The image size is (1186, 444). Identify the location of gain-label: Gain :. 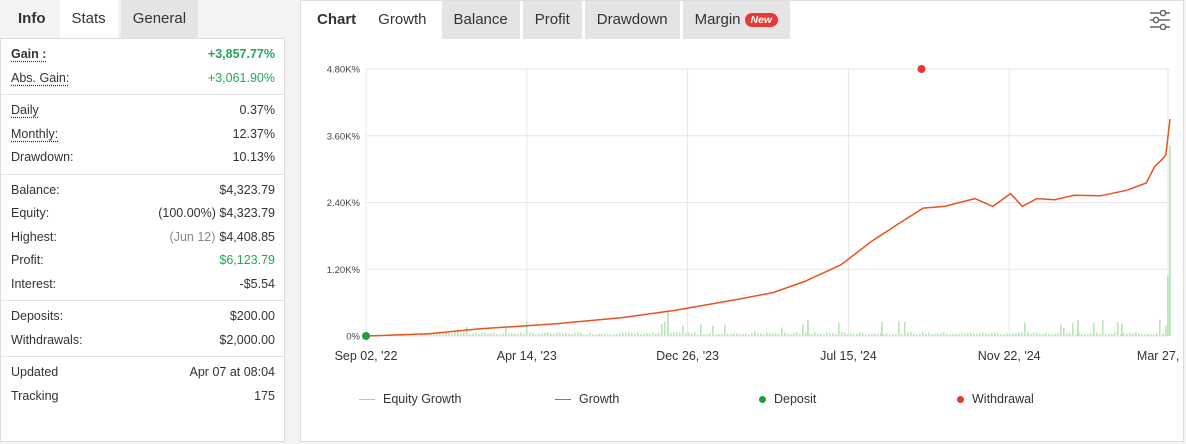
(29, 54).